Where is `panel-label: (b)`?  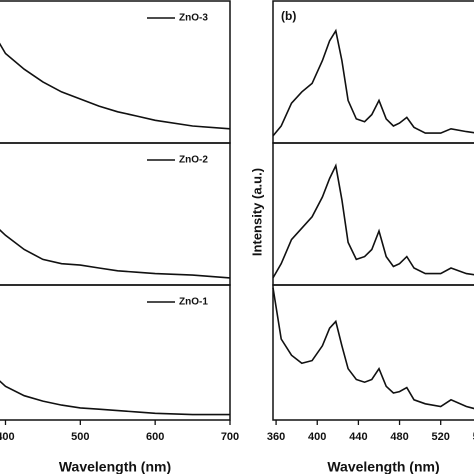 panel-label: (b) is located at coordinates (288, 16).